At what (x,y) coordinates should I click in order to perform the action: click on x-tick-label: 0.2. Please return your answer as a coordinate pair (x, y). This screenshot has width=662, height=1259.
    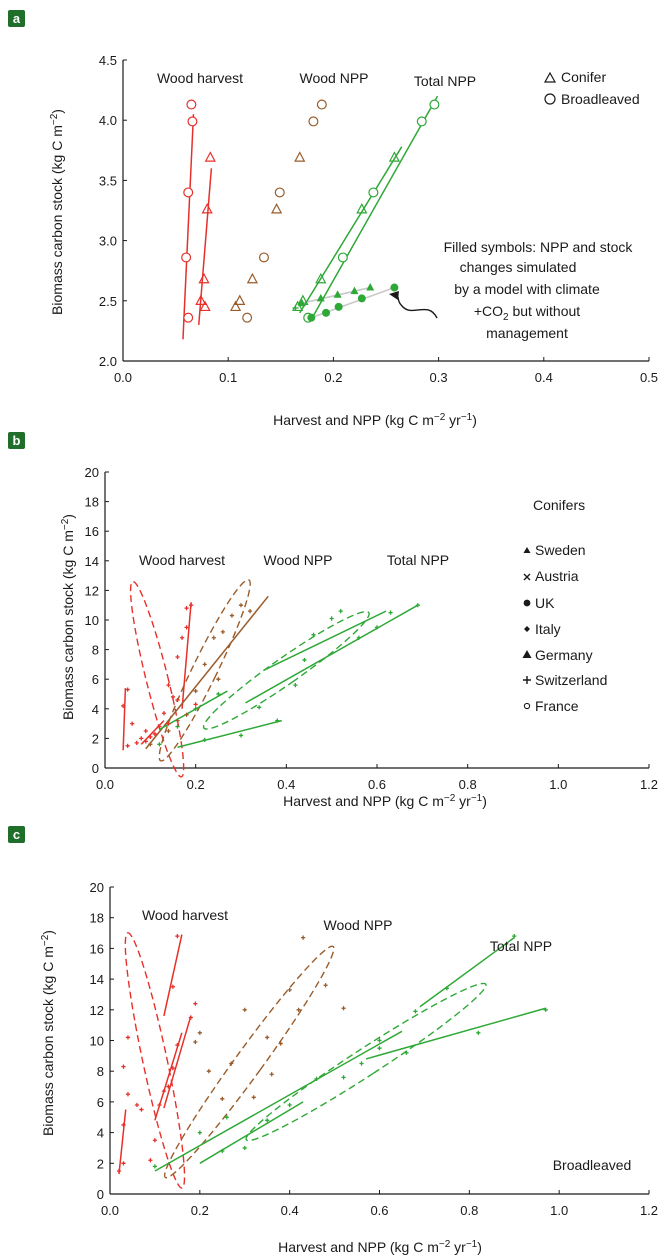
    Looking at the image, I should click on (333, 377).